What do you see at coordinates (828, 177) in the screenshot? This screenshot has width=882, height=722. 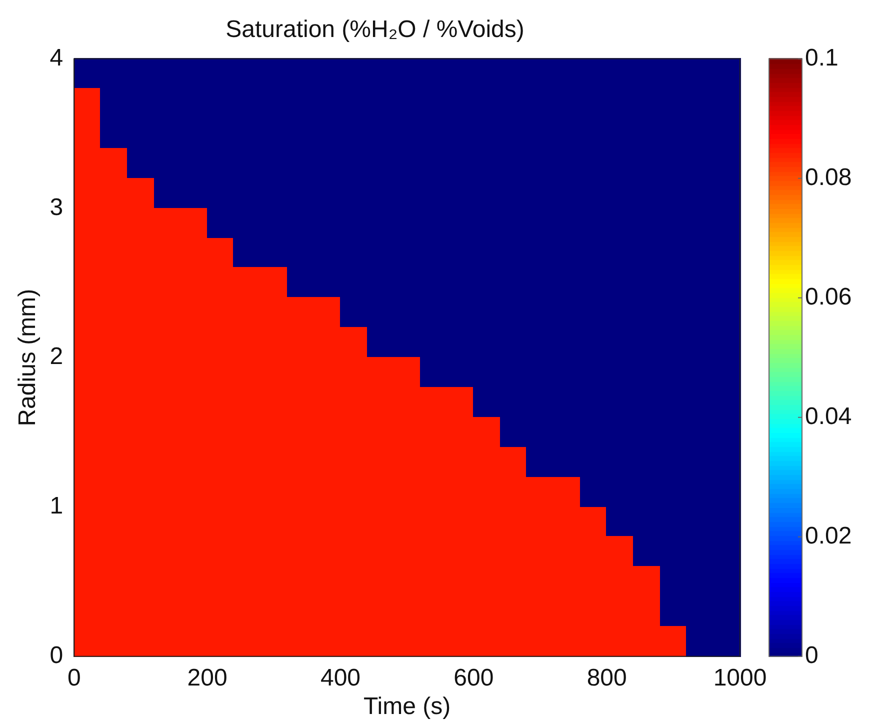 I see `color-bar-label: 0.08` at bounding box center [828, 177].